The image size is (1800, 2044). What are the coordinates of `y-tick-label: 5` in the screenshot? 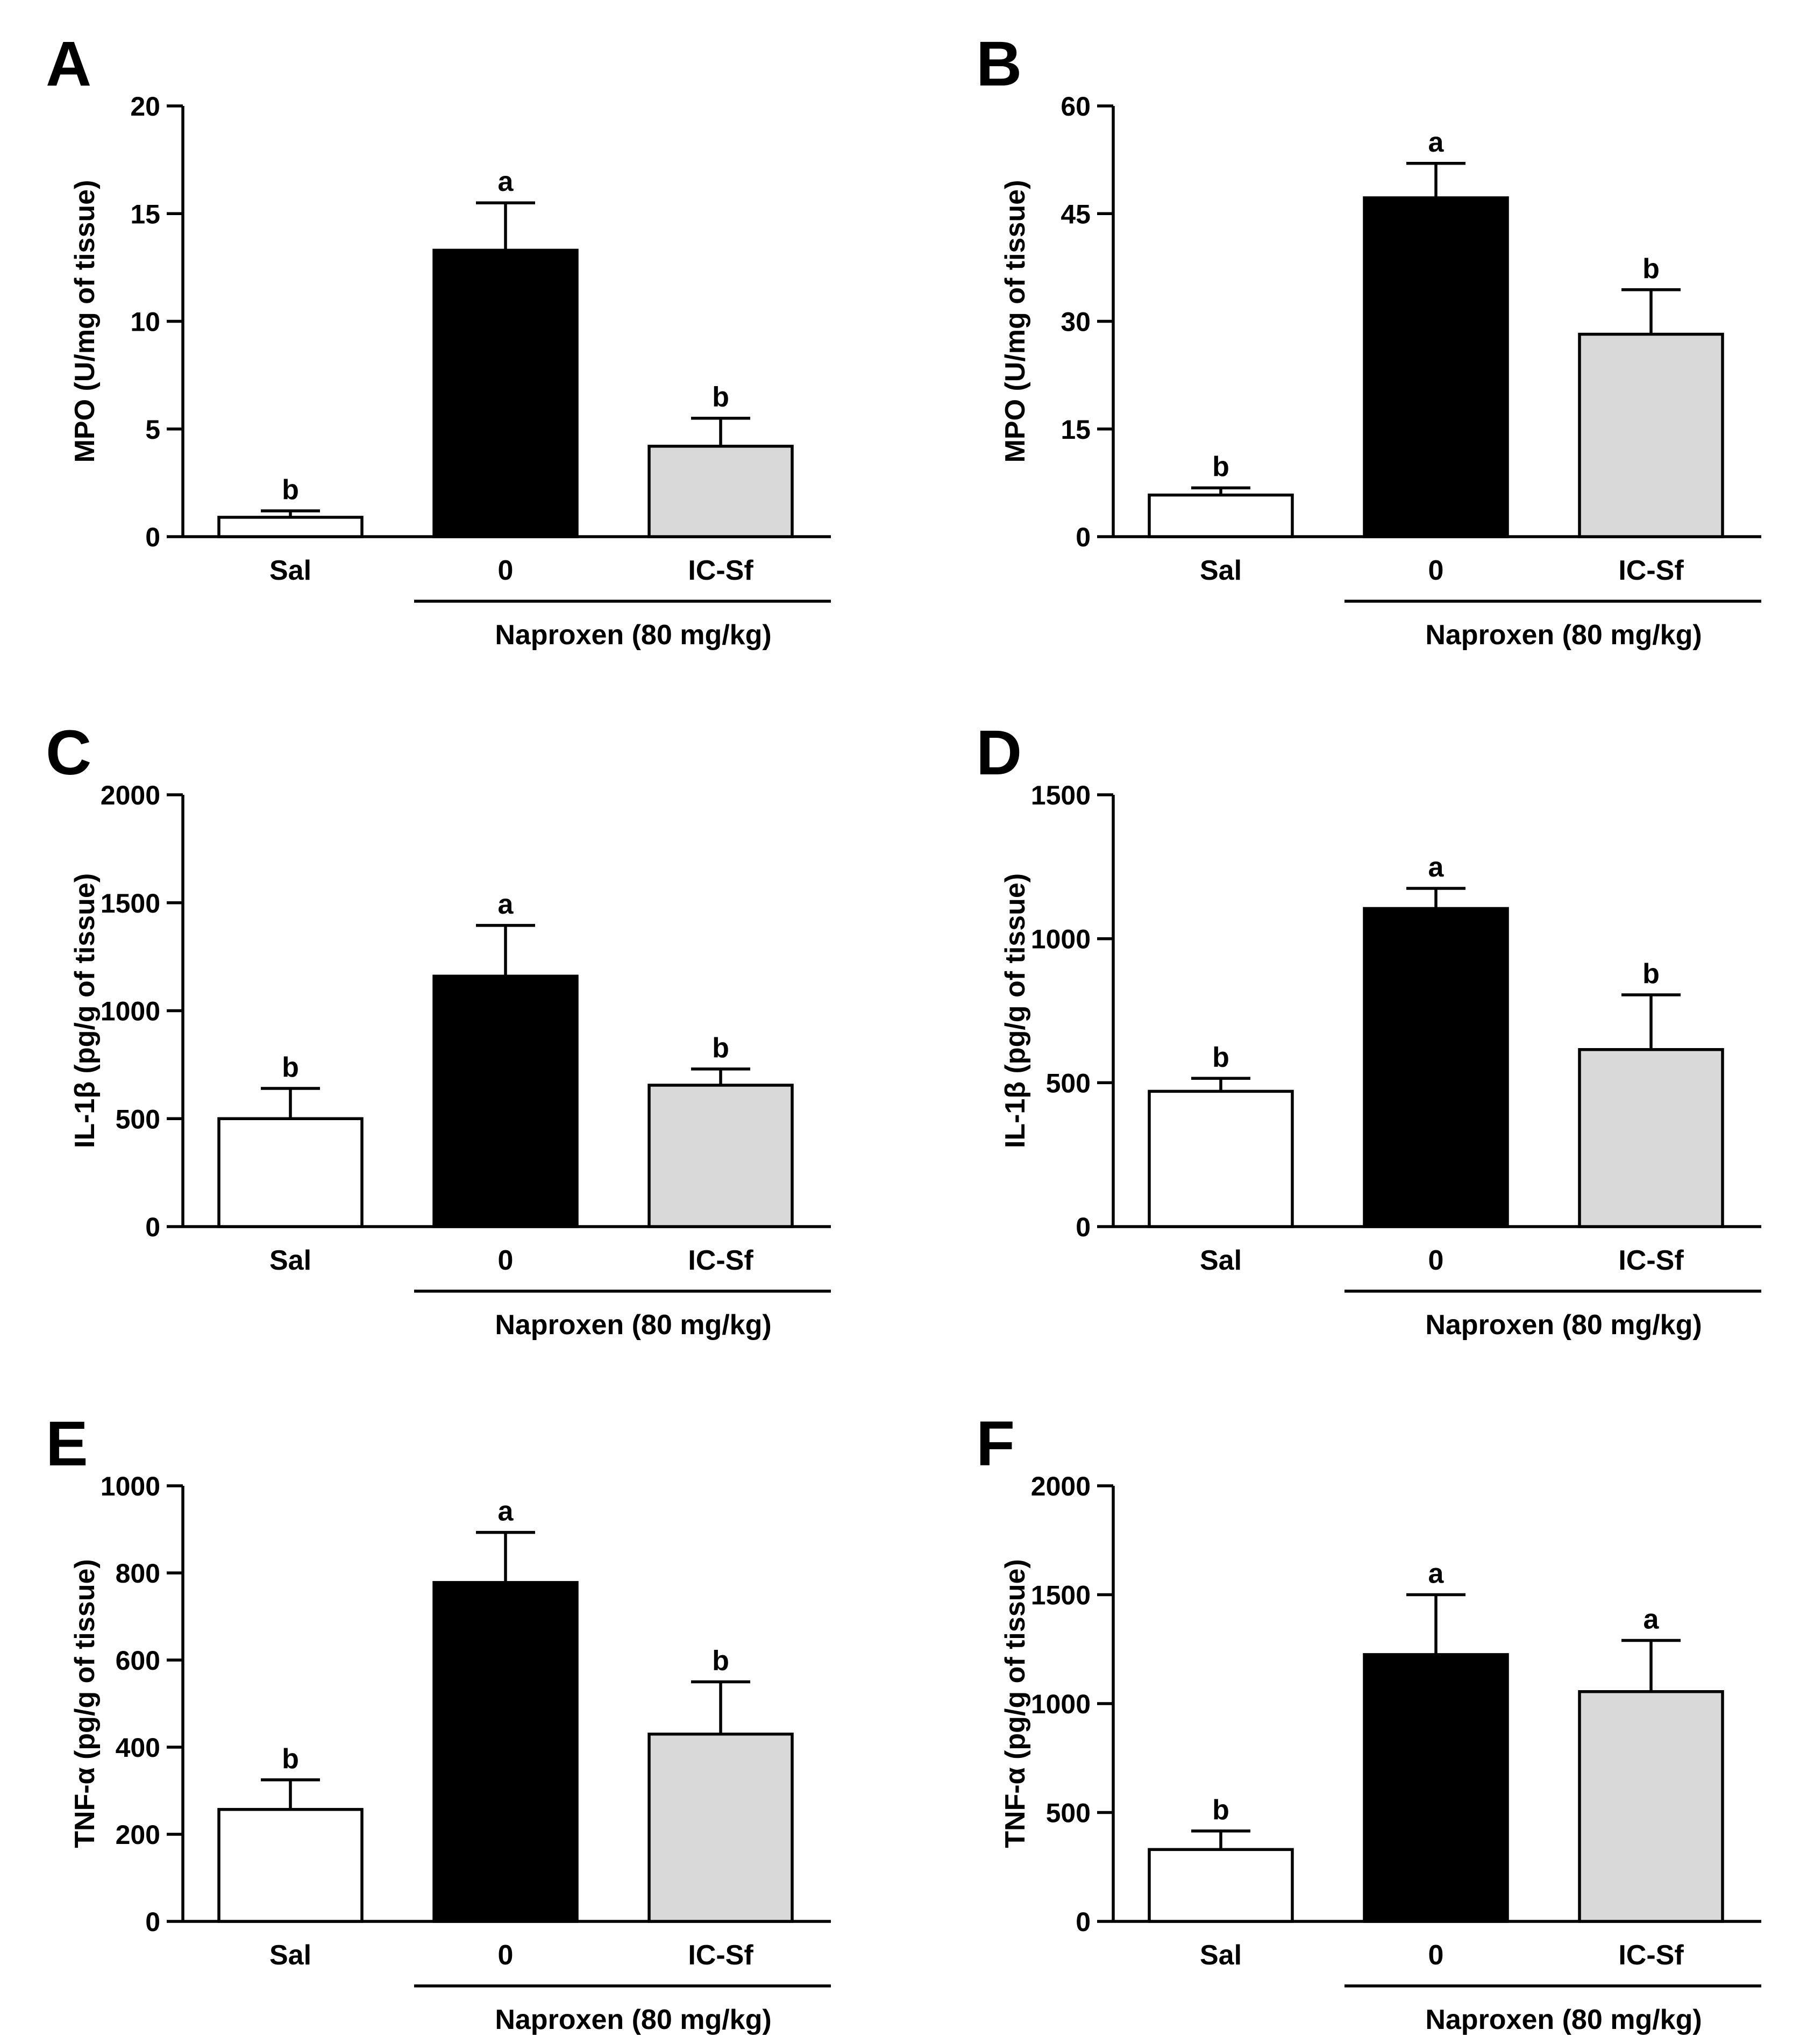 It's located at (152, 430).